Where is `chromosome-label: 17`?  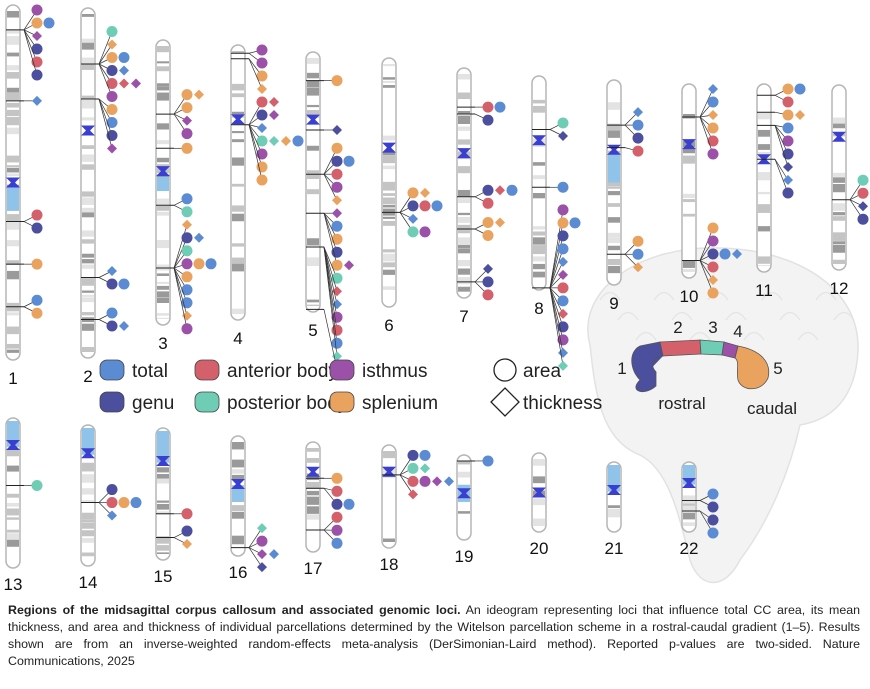 chromosome-label: 17 is located at coordinates (313, 568).